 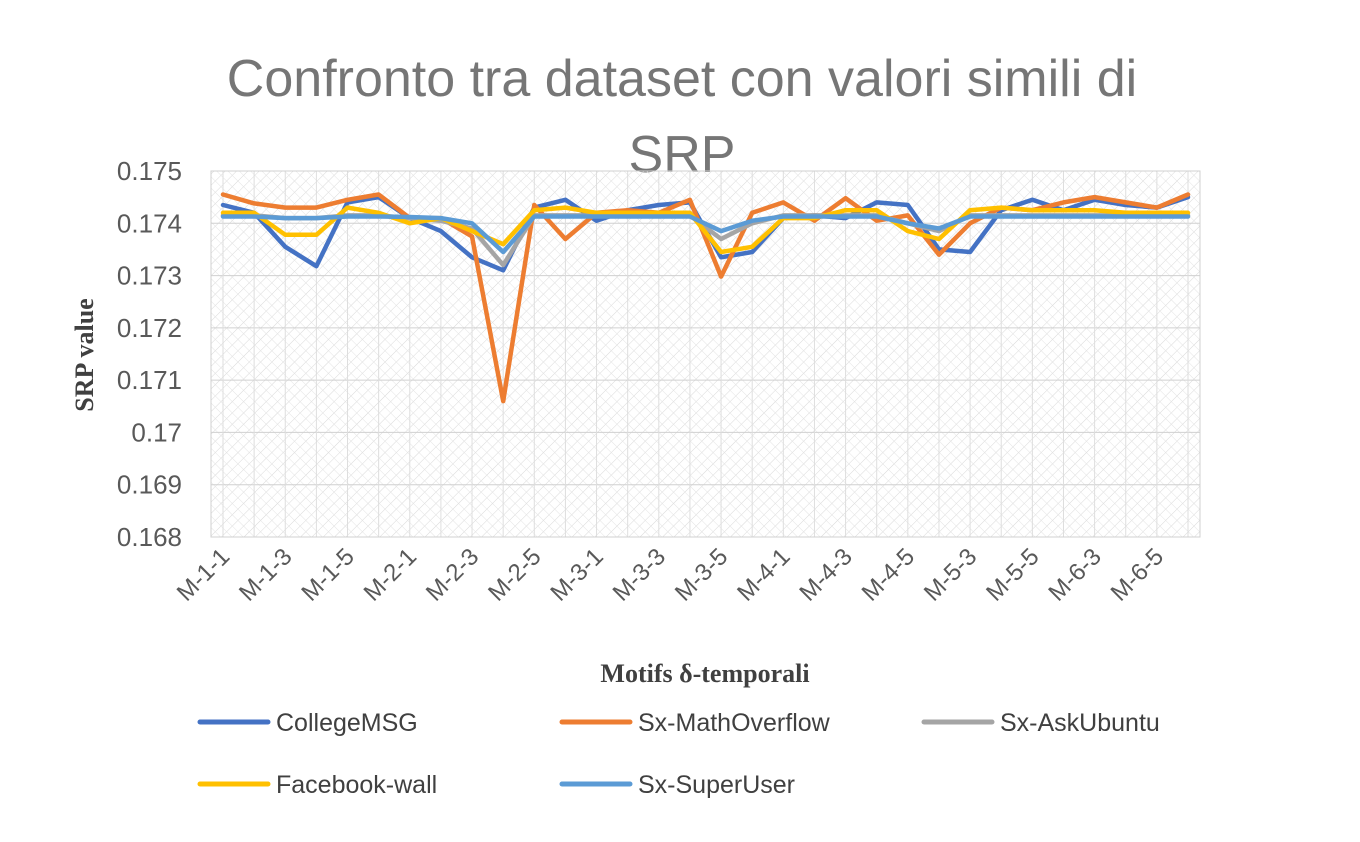 What do you see at coordinates (888, 574) in the screenshot?
I see `x-tick-label: M-4-5` at bounding box center [888, 574].